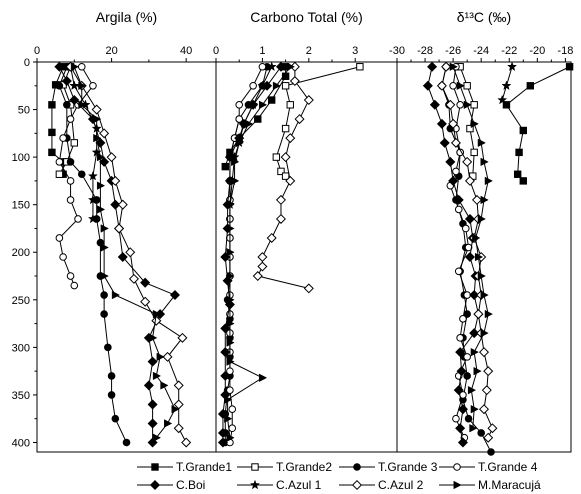 This screenshot has width=581, height=494. What do you see at coordinates (481, 51) in the screenshot?
I see `x-tick-label: -24` at bounding box center [481, 51].